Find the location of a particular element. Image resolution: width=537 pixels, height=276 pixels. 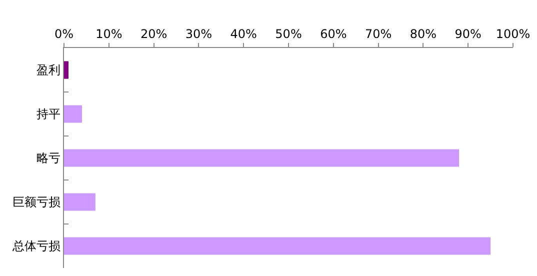

x-tick-label: 20% is located at coordinates (154, 34).